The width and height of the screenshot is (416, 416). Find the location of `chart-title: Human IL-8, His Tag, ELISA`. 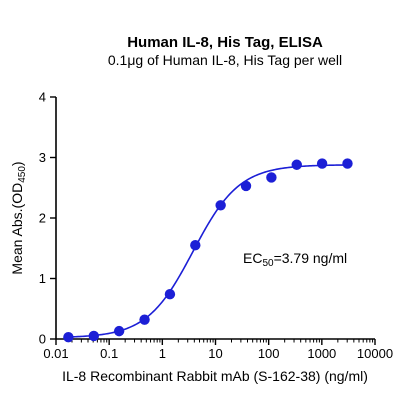

chart-title: Human IL-8, His Tag, ELISA is located at coordinates (225, 42).